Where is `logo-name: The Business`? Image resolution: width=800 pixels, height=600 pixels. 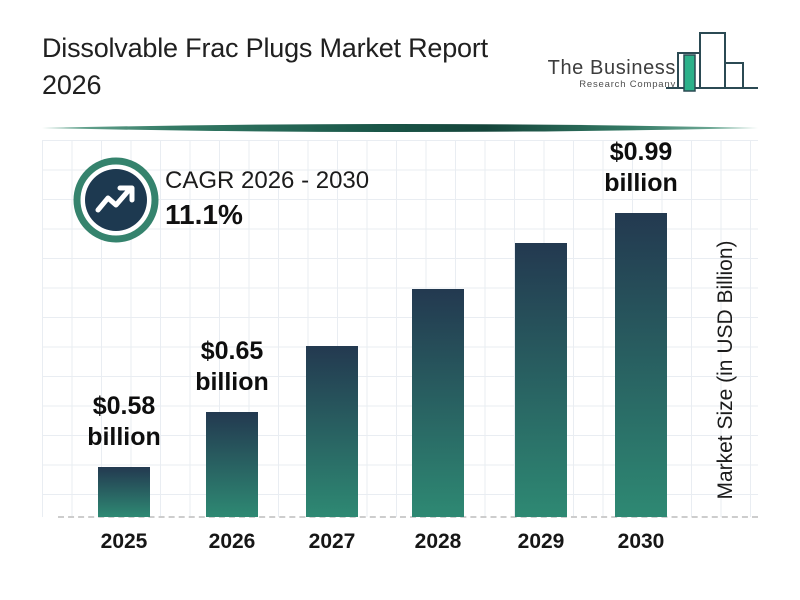
logo-name: The Business is located at coordinates (611, 68).